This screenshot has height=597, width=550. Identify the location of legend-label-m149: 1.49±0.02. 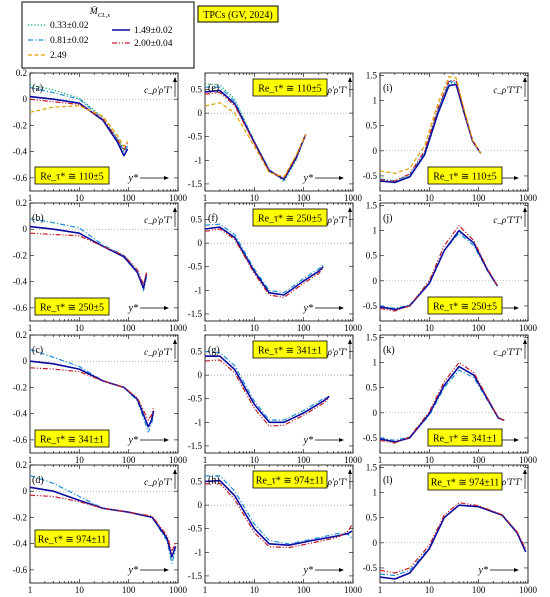
(153, 31).